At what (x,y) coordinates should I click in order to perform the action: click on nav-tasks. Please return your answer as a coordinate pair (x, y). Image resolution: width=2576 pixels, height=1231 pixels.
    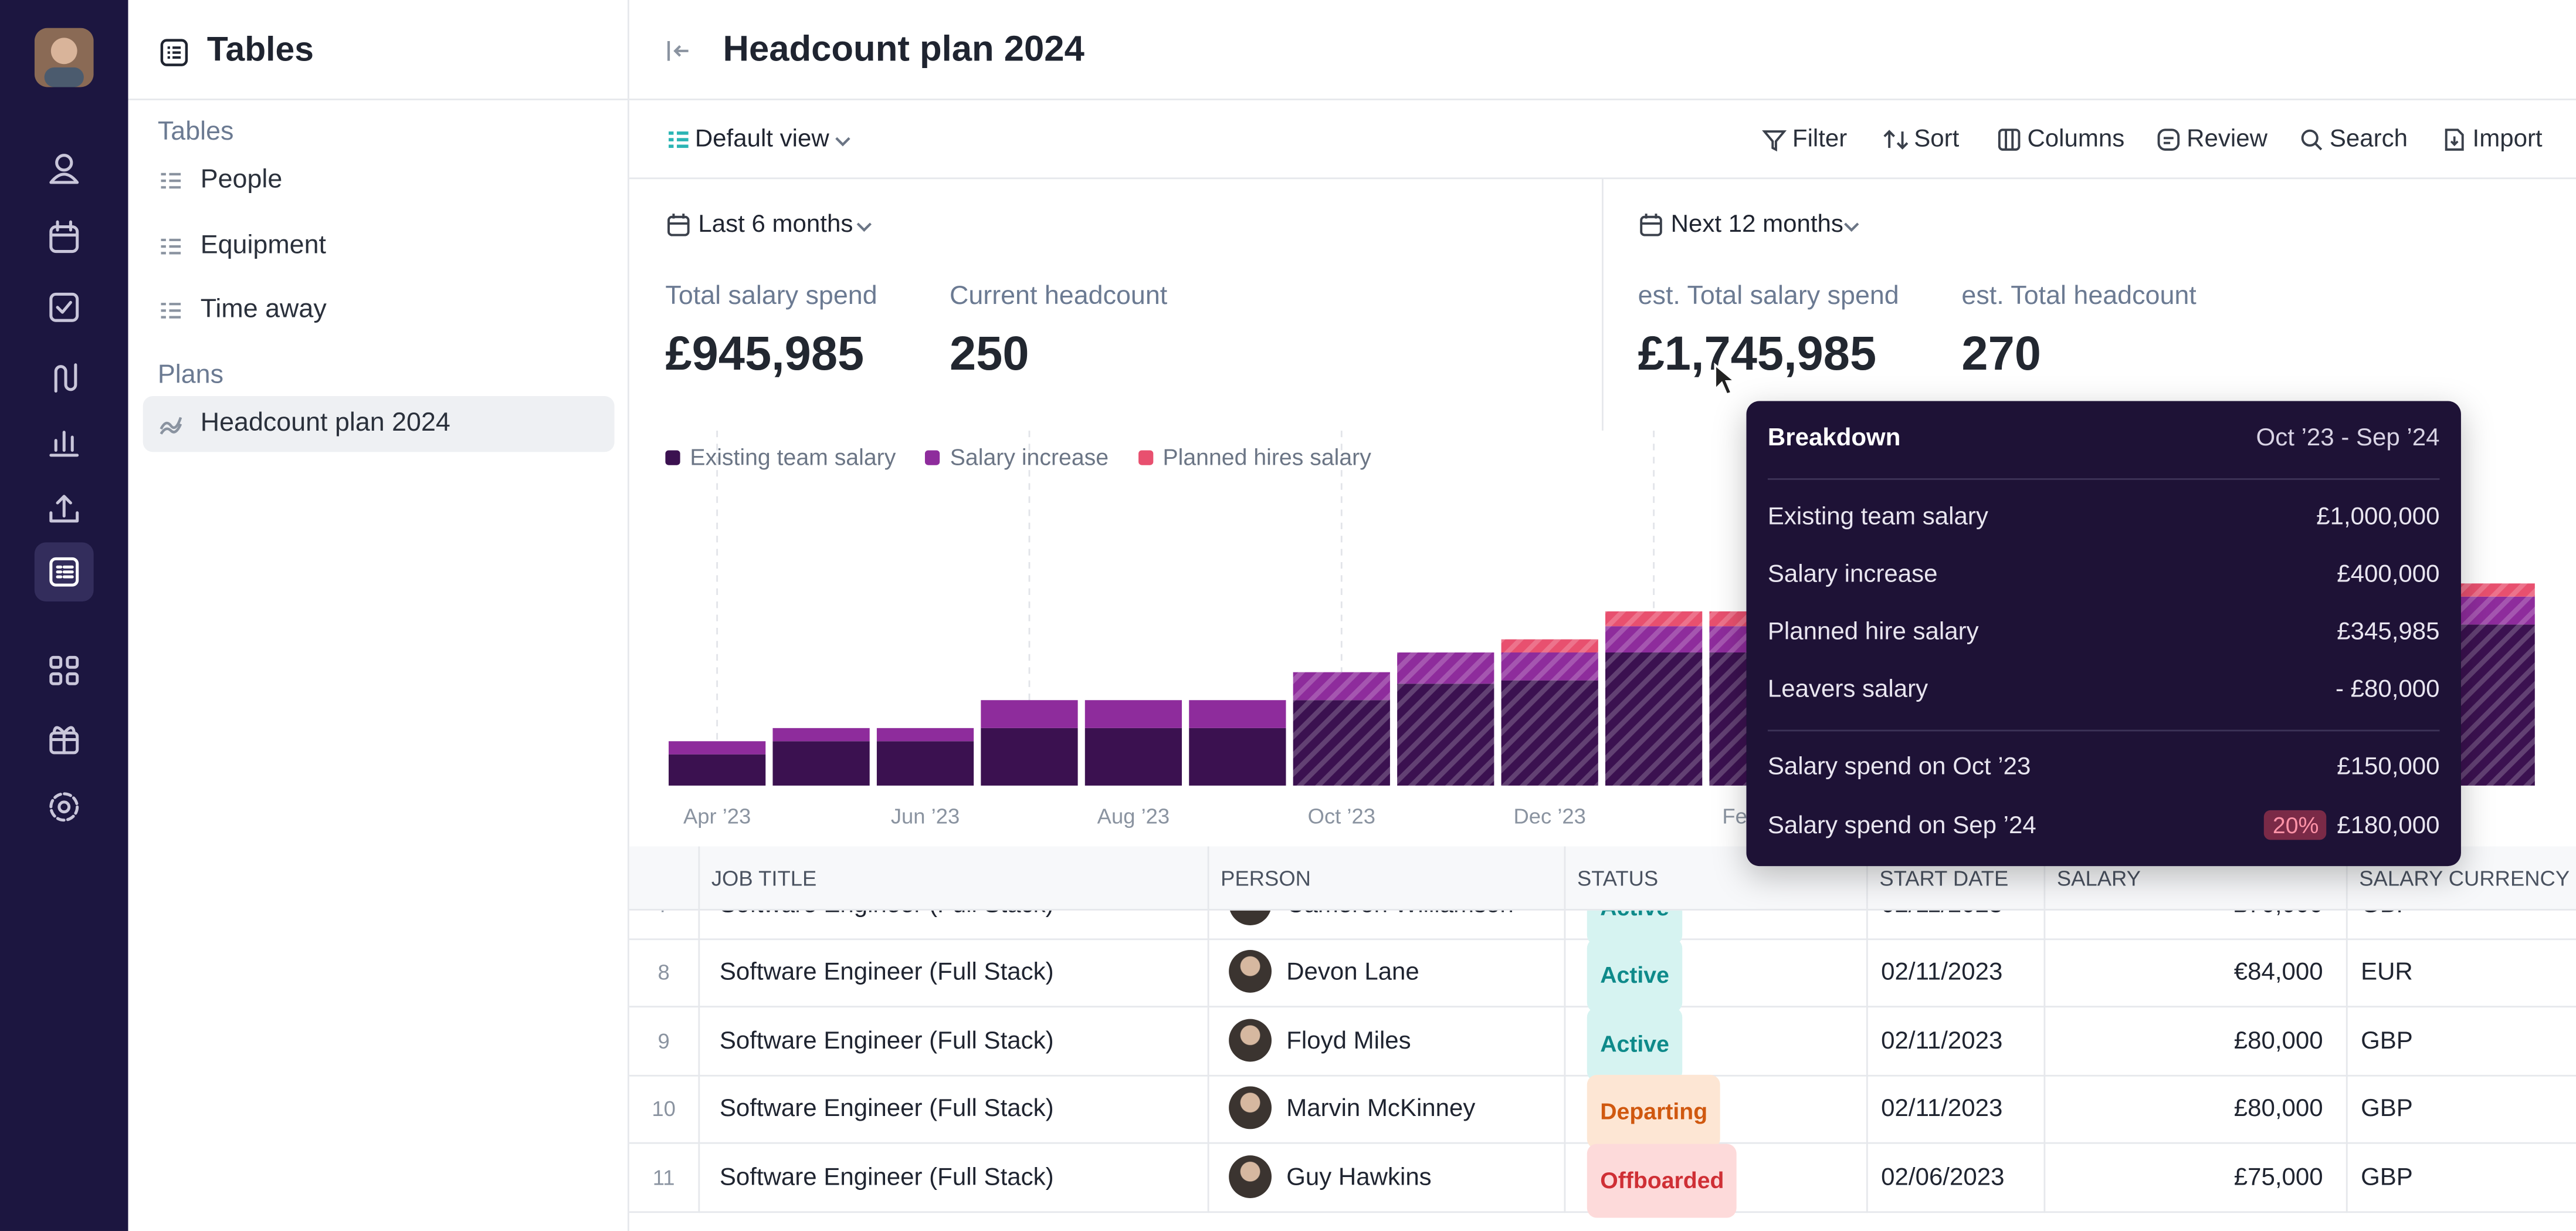
    Looking at the image, I should click on (64, 307).